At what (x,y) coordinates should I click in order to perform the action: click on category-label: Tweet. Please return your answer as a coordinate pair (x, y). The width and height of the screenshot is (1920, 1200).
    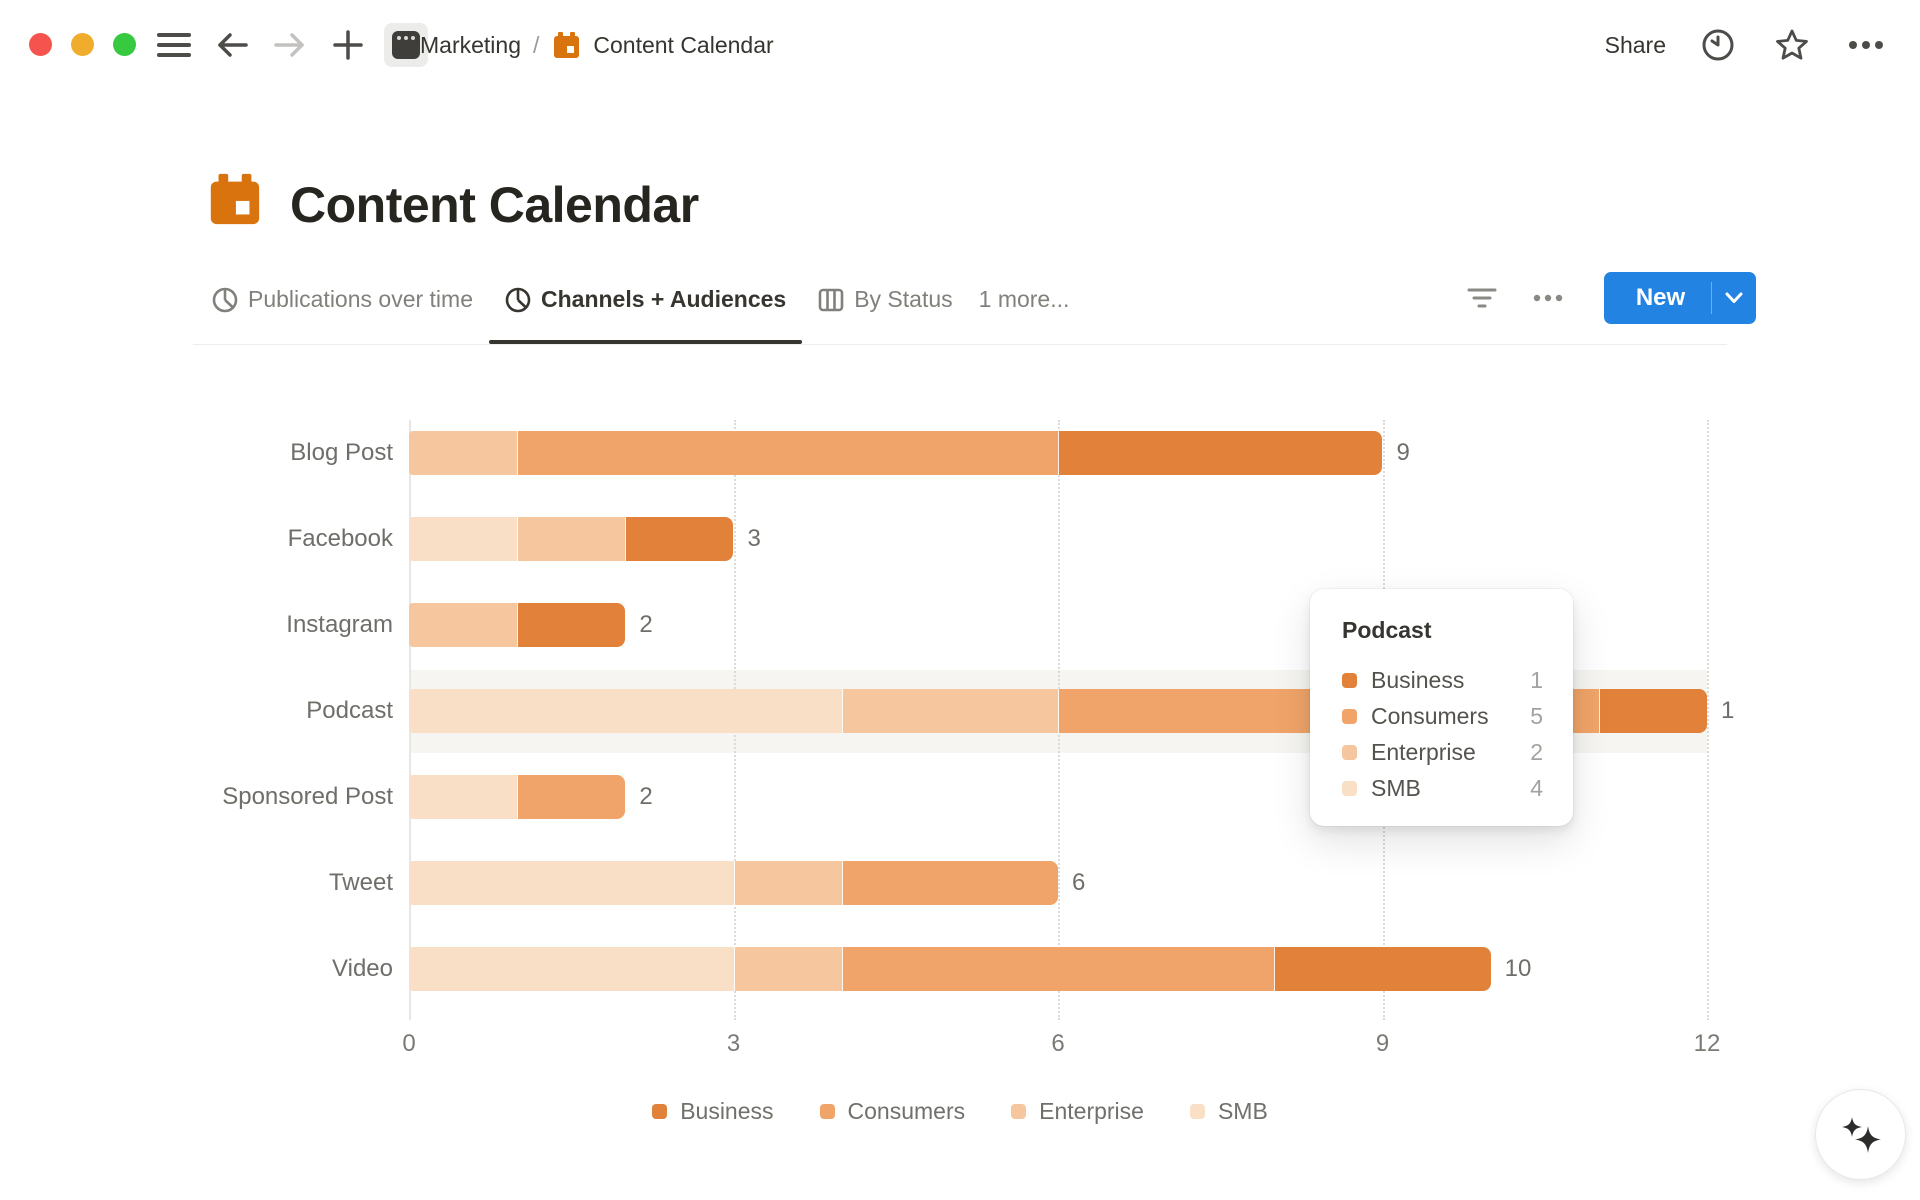
    Looking at the image, I should click on (360, 882).